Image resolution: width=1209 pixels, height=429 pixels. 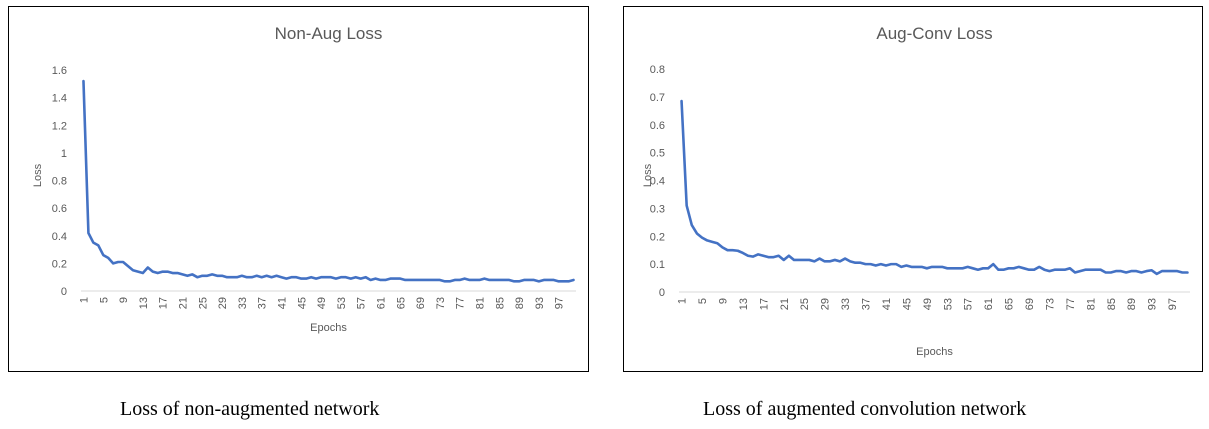 I want to click on y-tick-label: 1, so click(x=64, y=154).